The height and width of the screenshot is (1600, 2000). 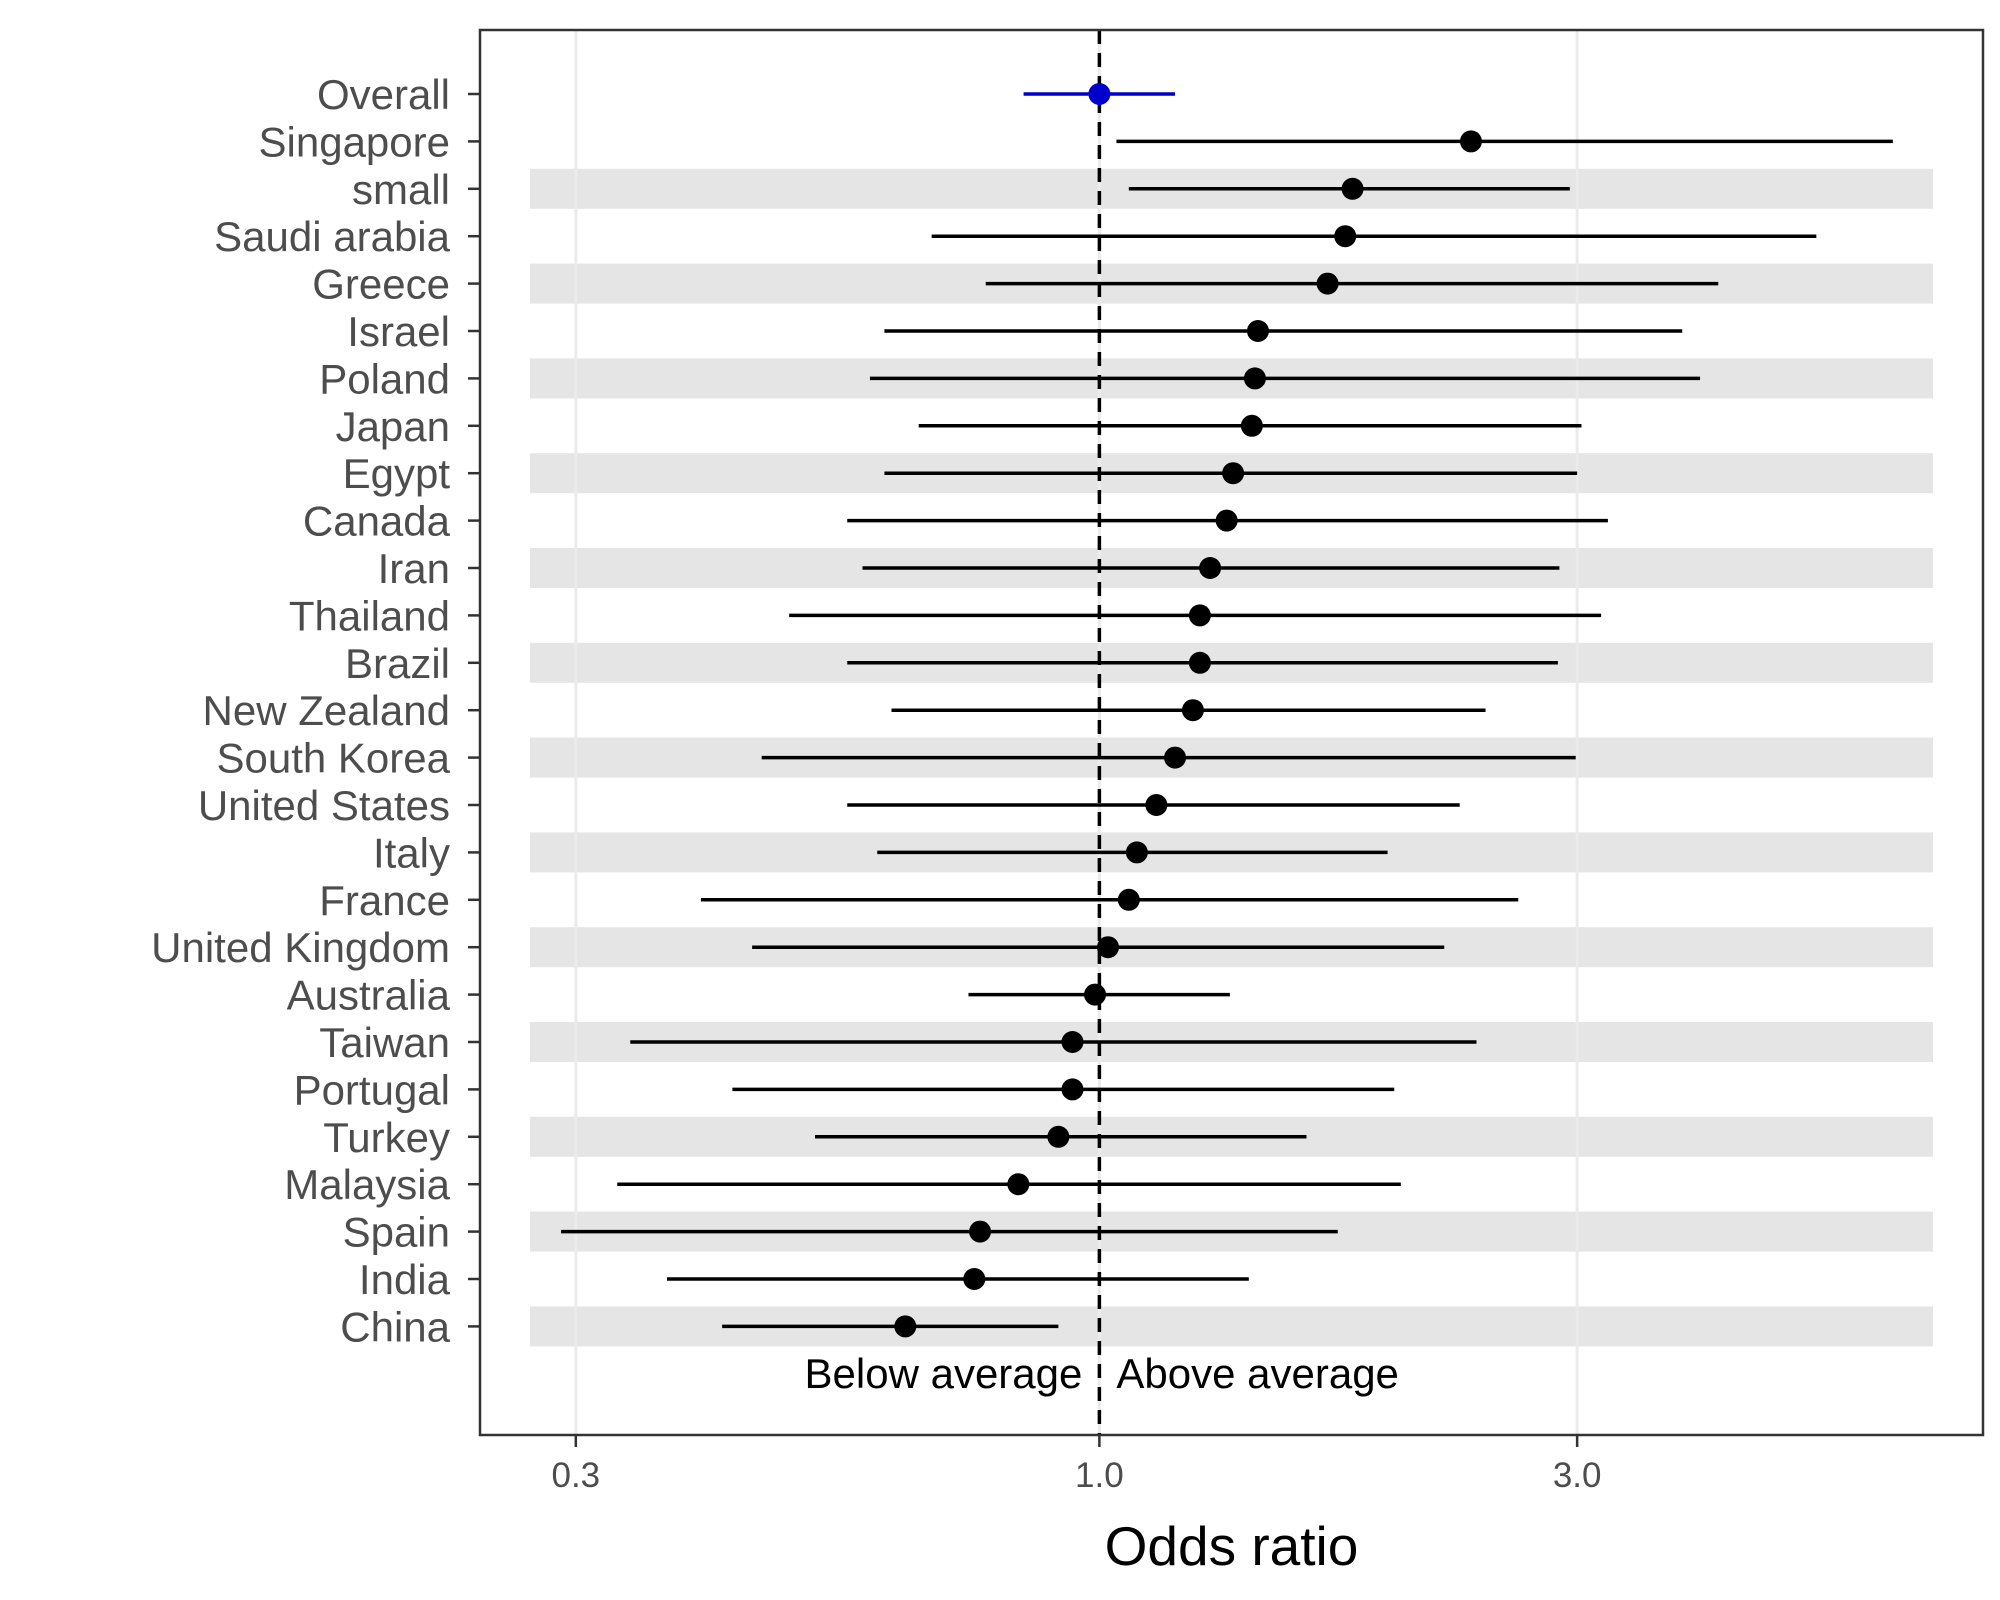 What do you see at coordinates (367, 1184) in the screenshot?
I see `y-tick-label: Malaysia` at bounding box center [367, 1184].